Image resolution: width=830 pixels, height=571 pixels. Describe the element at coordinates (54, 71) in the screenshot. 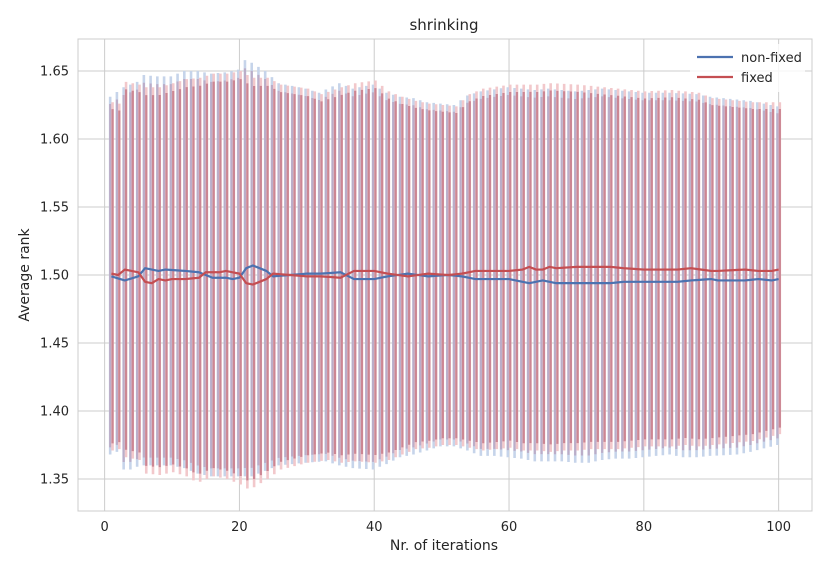

I see `y-tick-label: 1.65` at that location.